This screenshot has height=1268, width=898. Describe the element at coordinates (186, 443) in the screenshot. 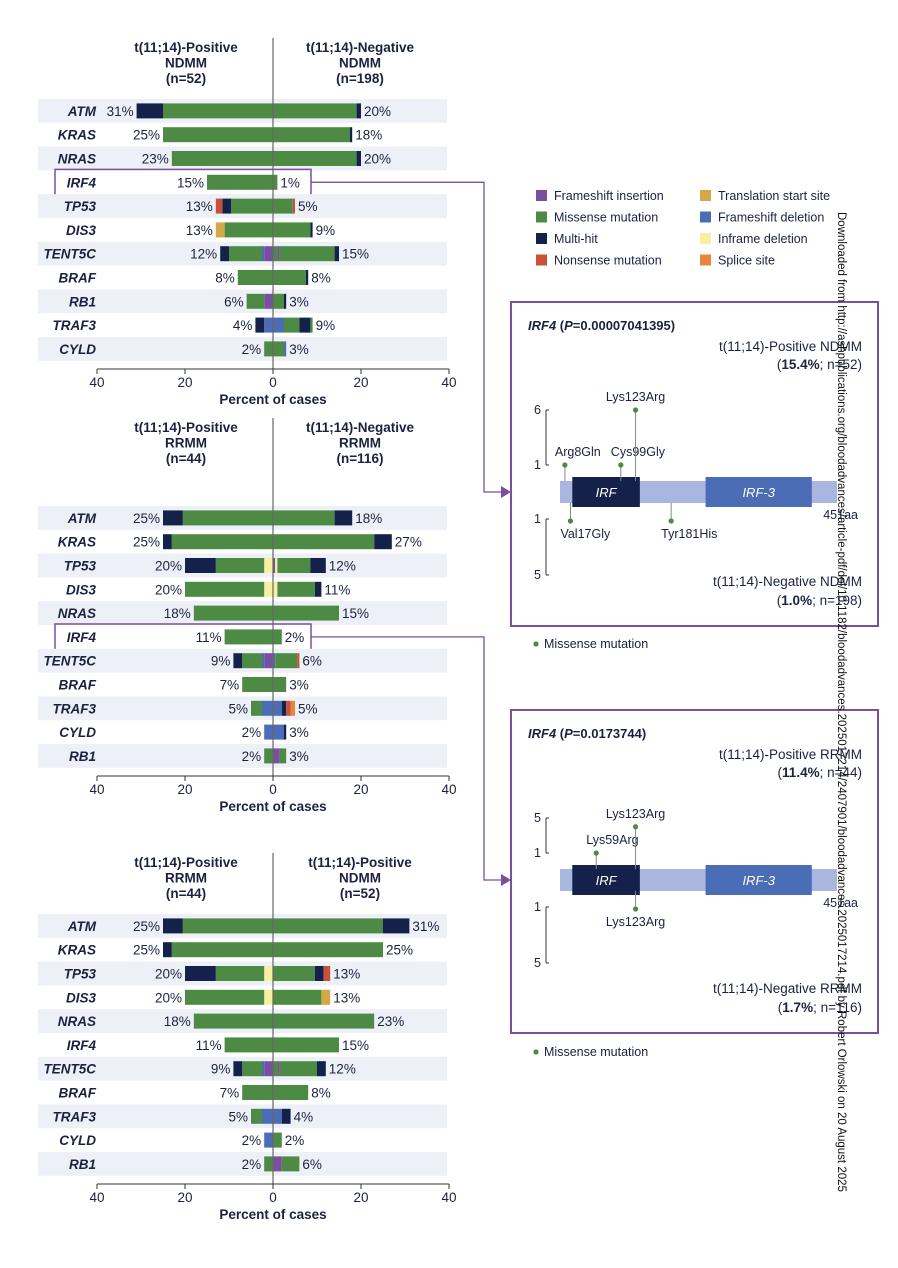

I see `left-group-header: RRMM` at that location.